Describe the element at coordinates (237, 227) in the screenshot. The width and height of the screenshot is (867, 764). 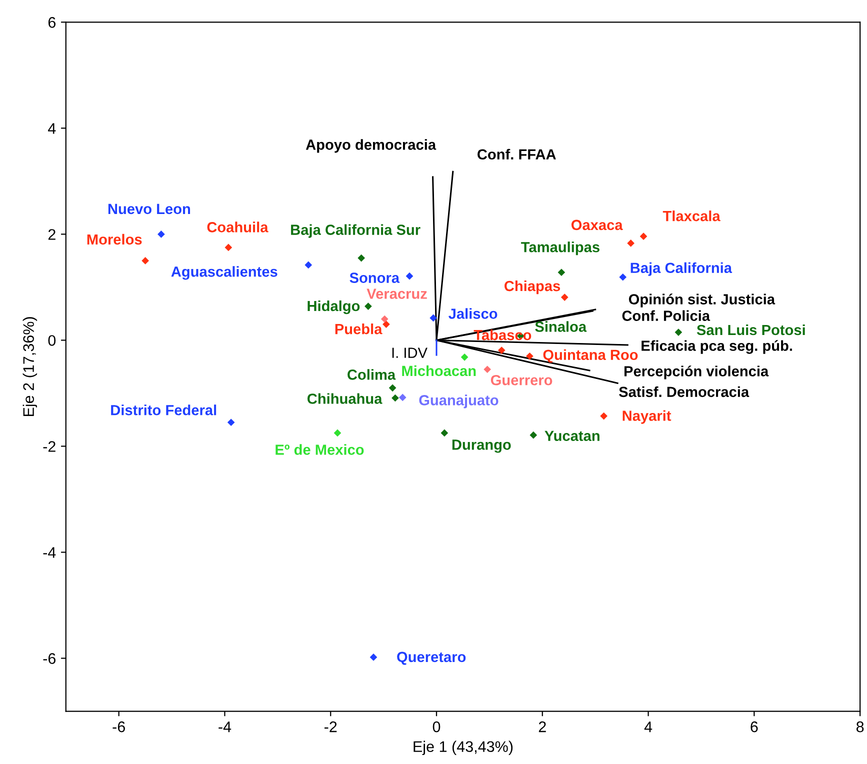
I see `annotation: Coahuila` at that location.